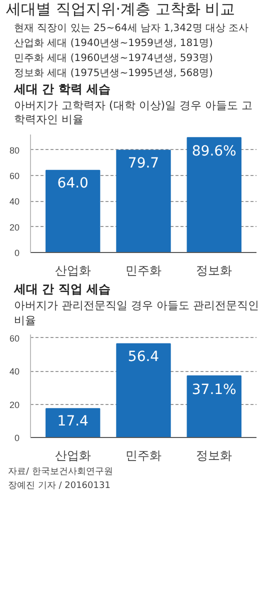 The image size is (266, 610). What do you see at coordinates (137, 313) in the screenshot?
I see `chart-subtitle: 아버지가 관리전문직일 경우 아들도 관리전문직인 비율` at bounding box center [137, 313].